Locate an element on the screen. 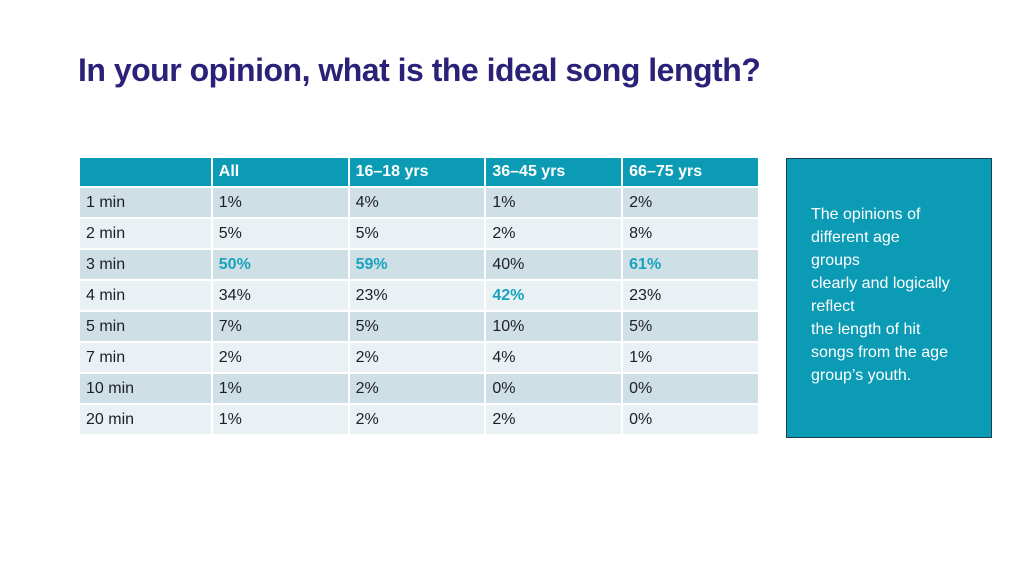  row-label: 3 min is located at coordinates (145, 264).